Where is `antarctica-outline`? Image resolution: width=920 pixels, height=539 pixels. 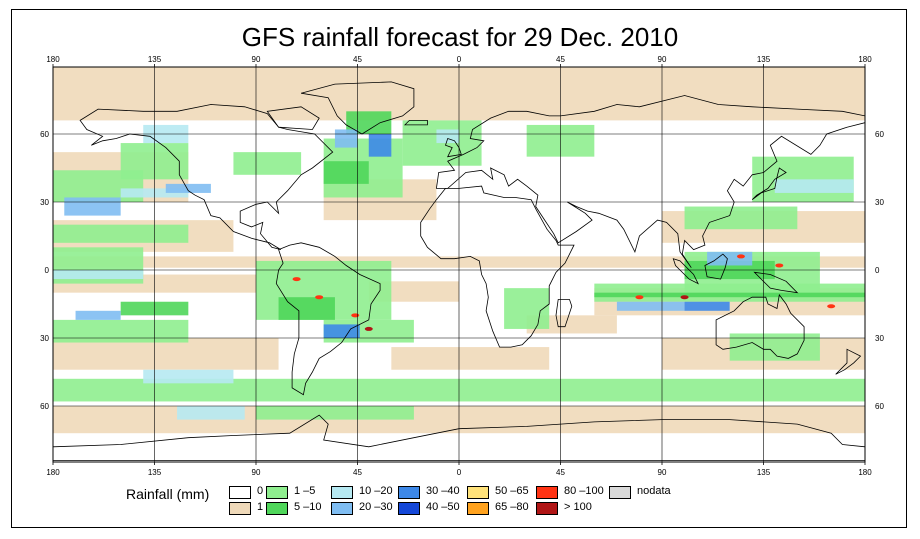 antarctica-outline is located at coordinates (459, 437).